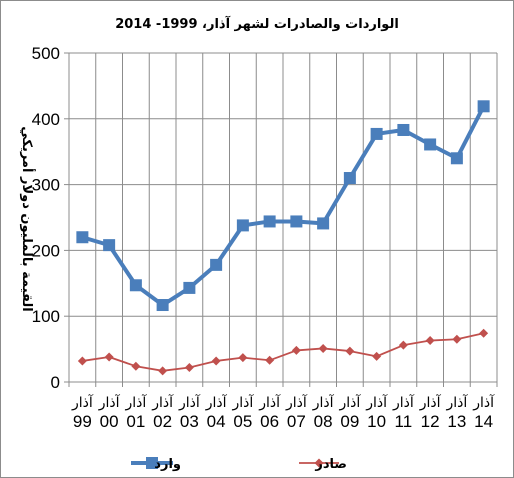  I want to click on chart-title: الواردات والصادرات لشهر آذار، 1999- 2014, so click(257, 23).